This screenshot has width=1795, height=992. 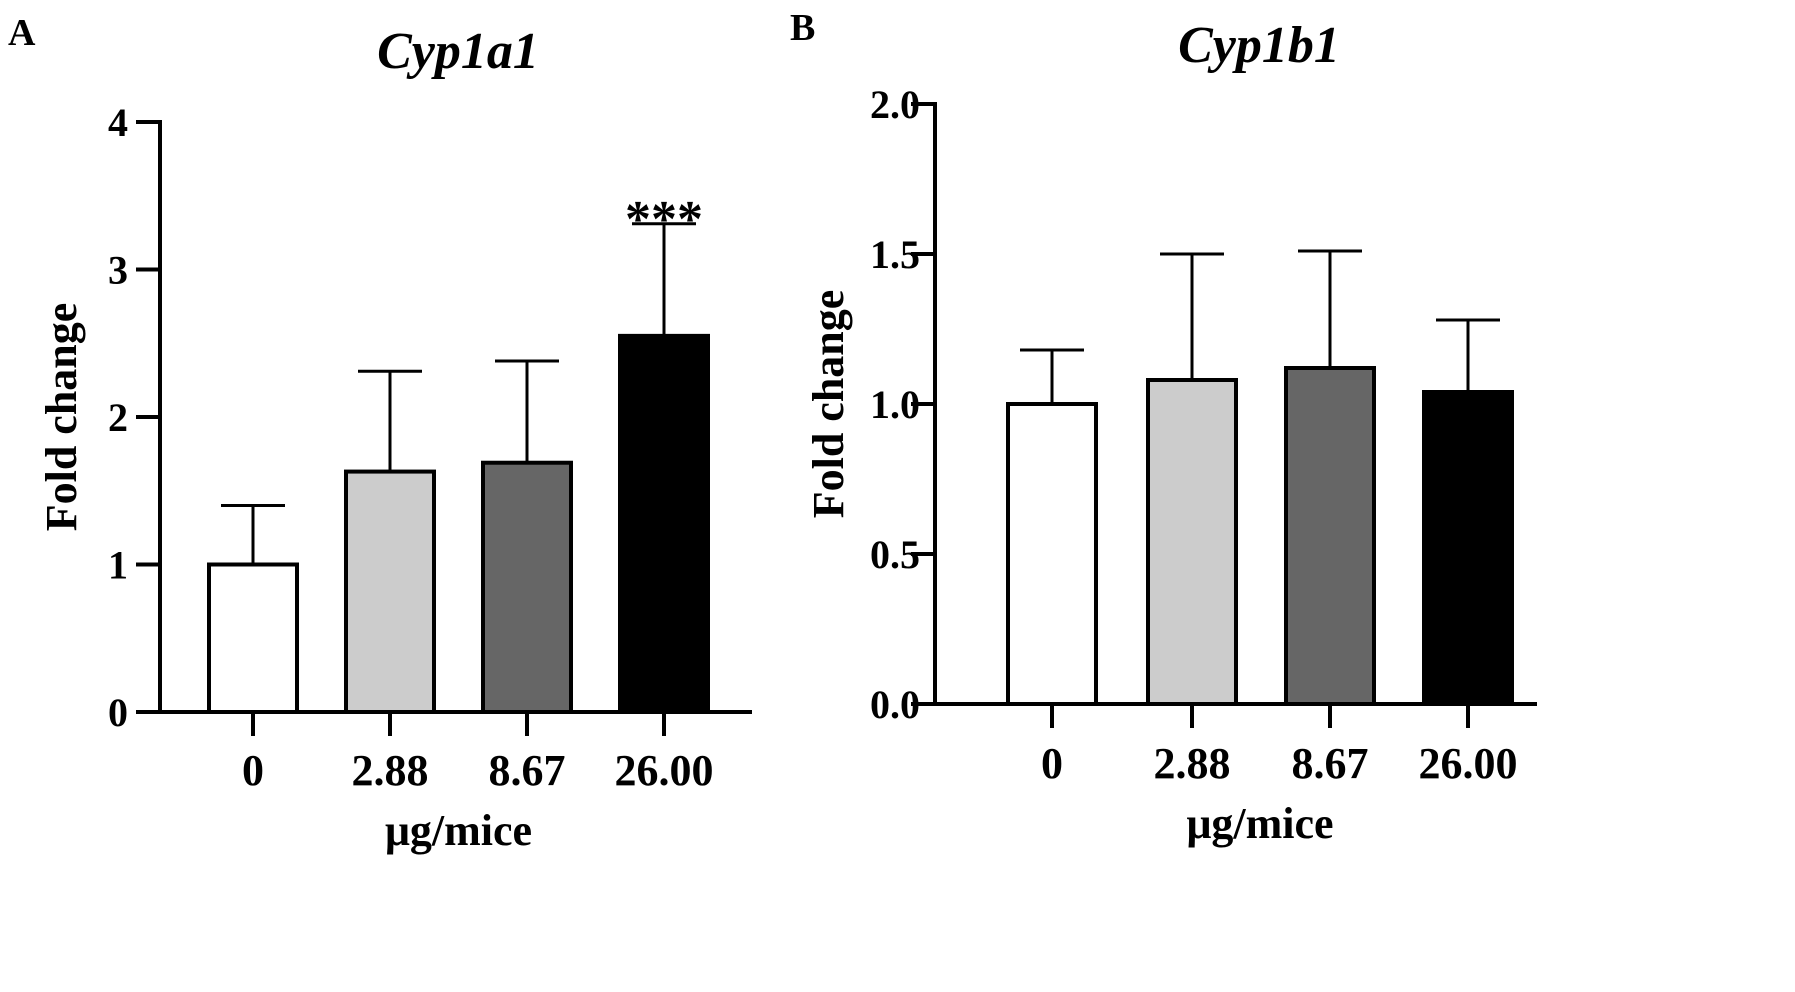 What do you see at coordinates (895, 254) in the screenshot?
I see `y-tick-label: 1.5` at bounding box center [895, 254].